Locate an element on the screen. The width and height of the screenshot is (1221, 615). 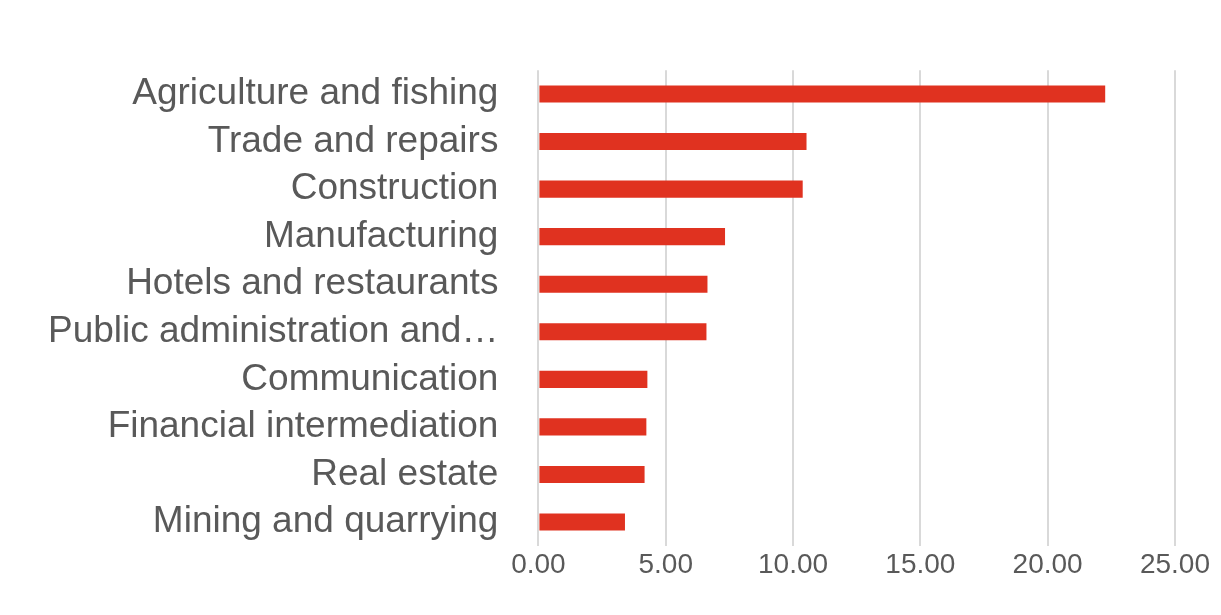
x-tick-label: 25.00 is located at coordinates (1174, 564).